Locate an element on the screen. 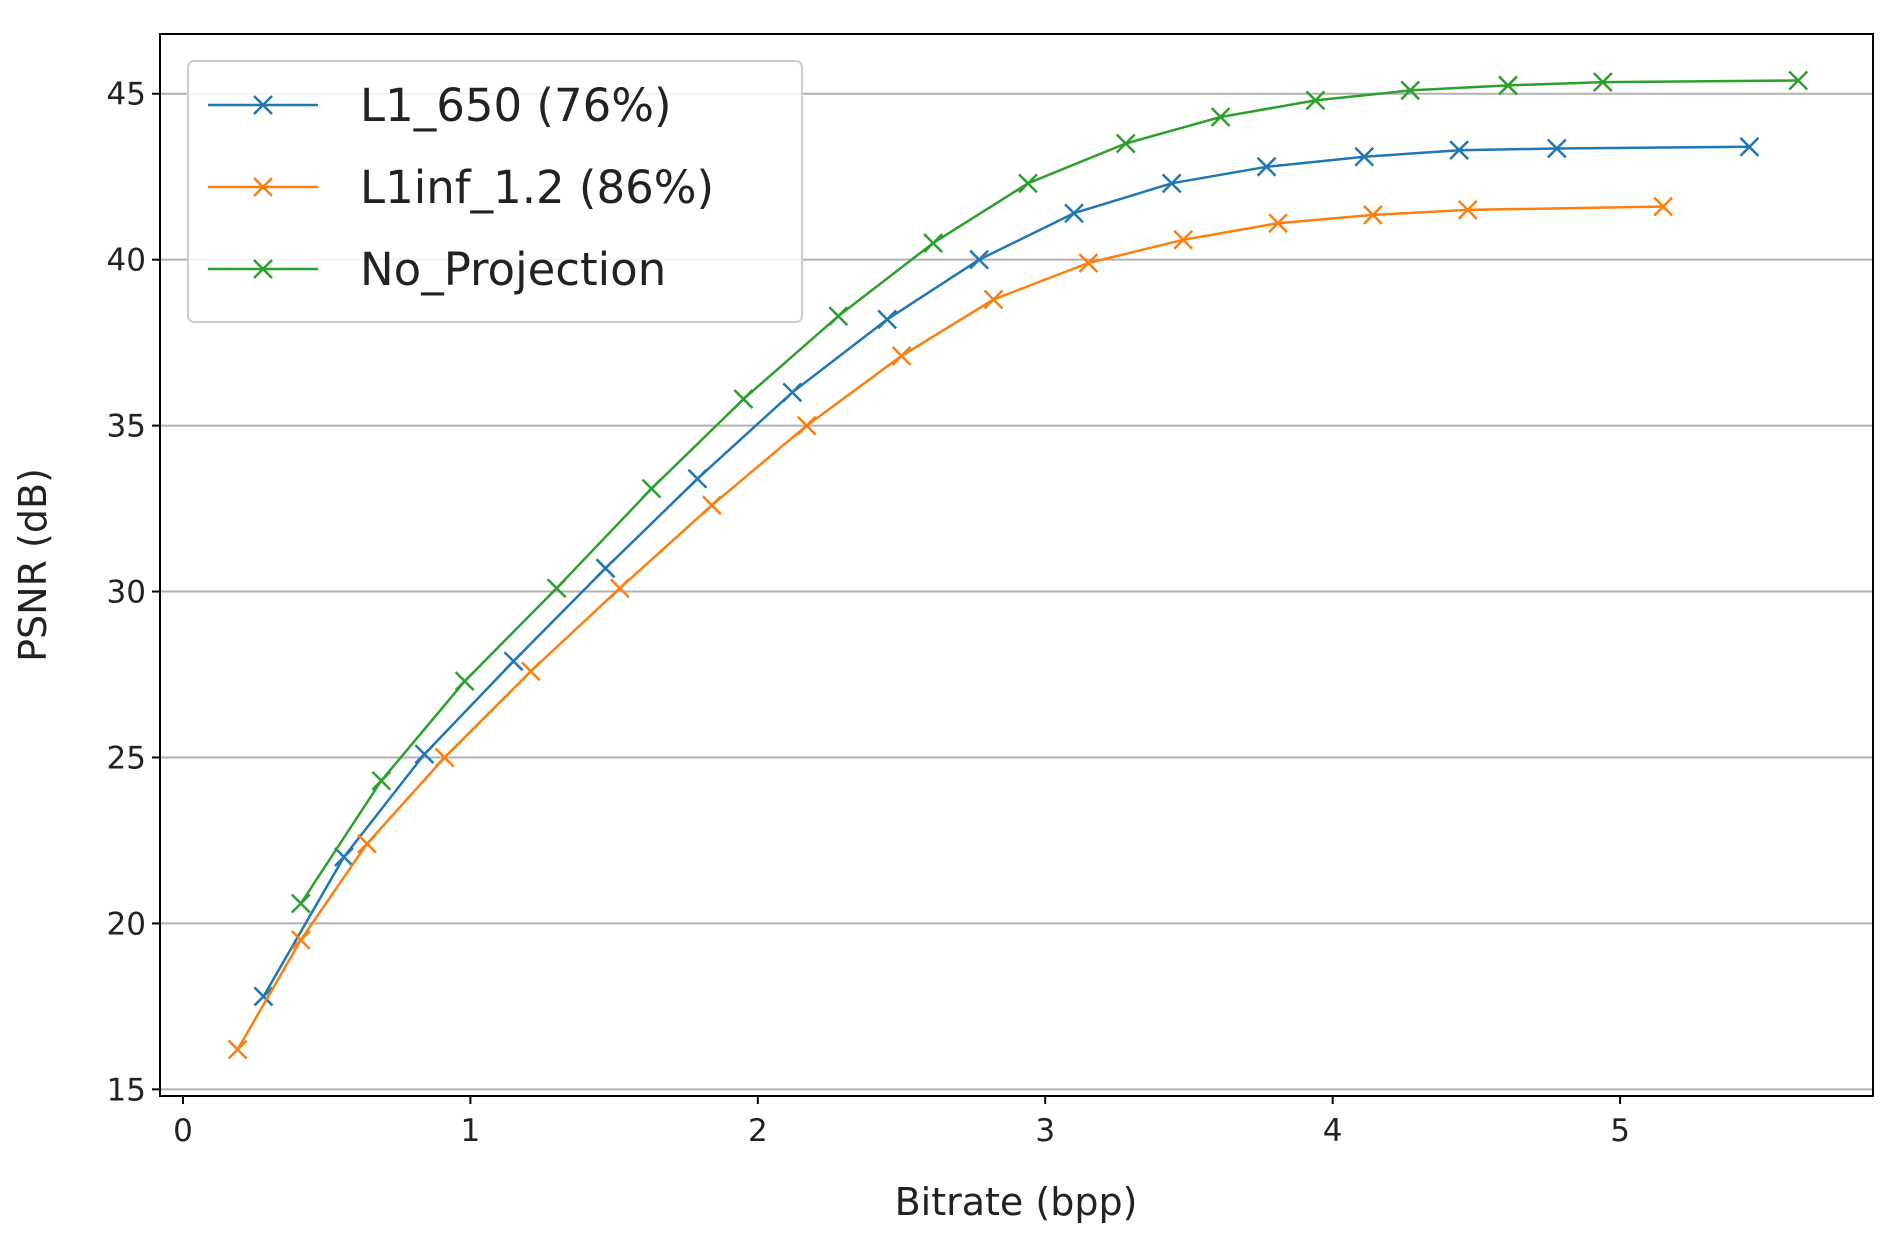 The image size is (1890, 1256). x-tick-label: 2 is located at coordinates (758, 1131).